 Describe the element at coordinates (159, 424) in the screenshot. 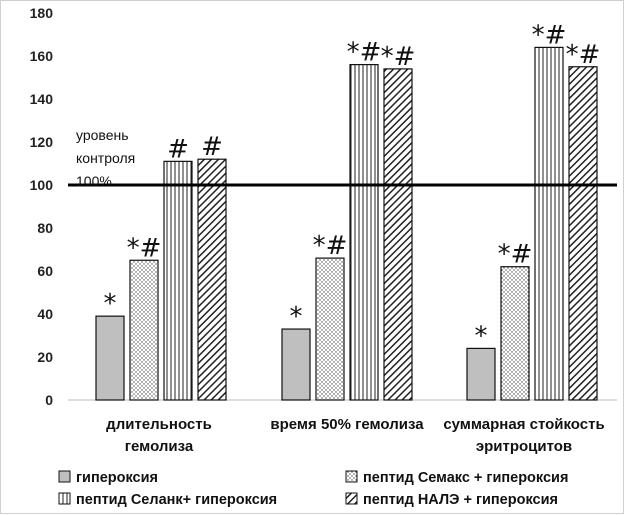

I see `category-label: длительность` at that location.